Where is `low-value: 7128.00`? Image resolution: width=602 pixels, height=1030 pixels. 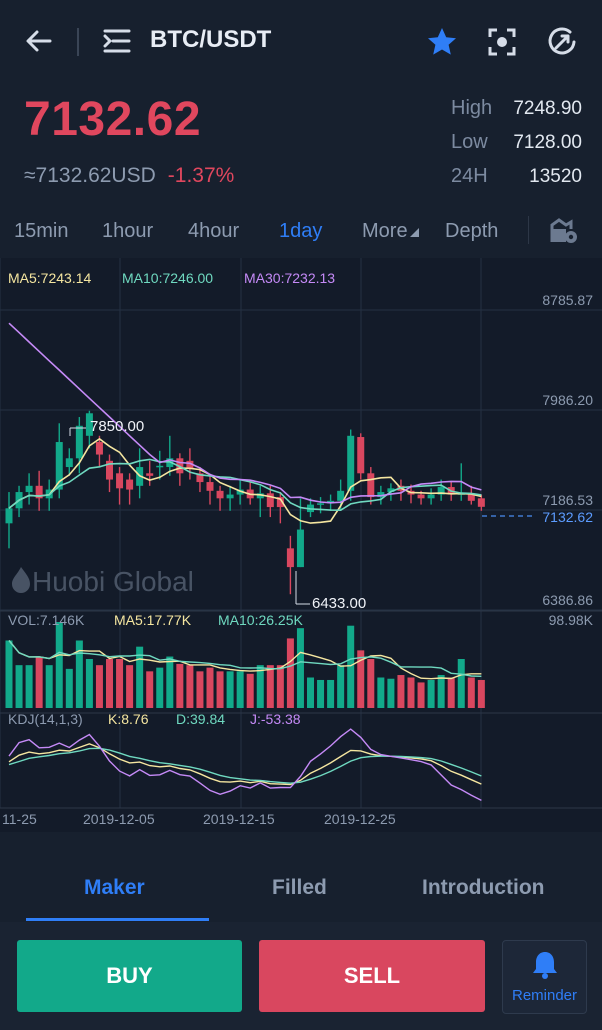 low-value: 7128.00 is located at coordinates (547, 142).